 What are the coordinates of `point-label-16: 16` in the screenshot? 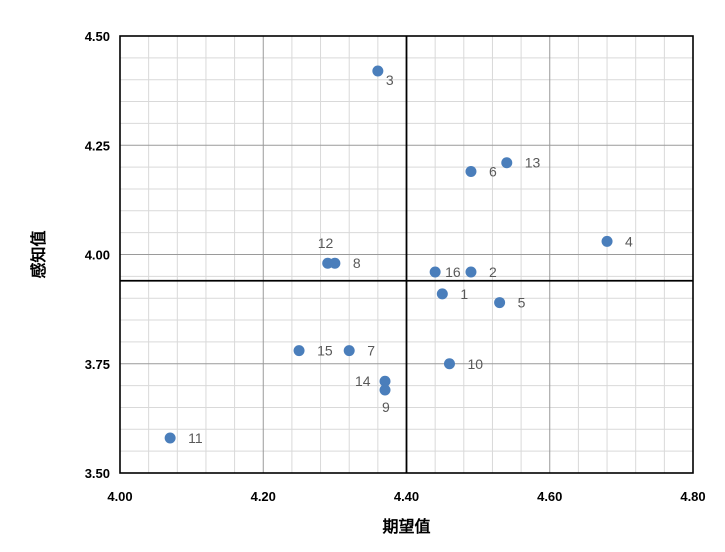 It's located at (453, 272).